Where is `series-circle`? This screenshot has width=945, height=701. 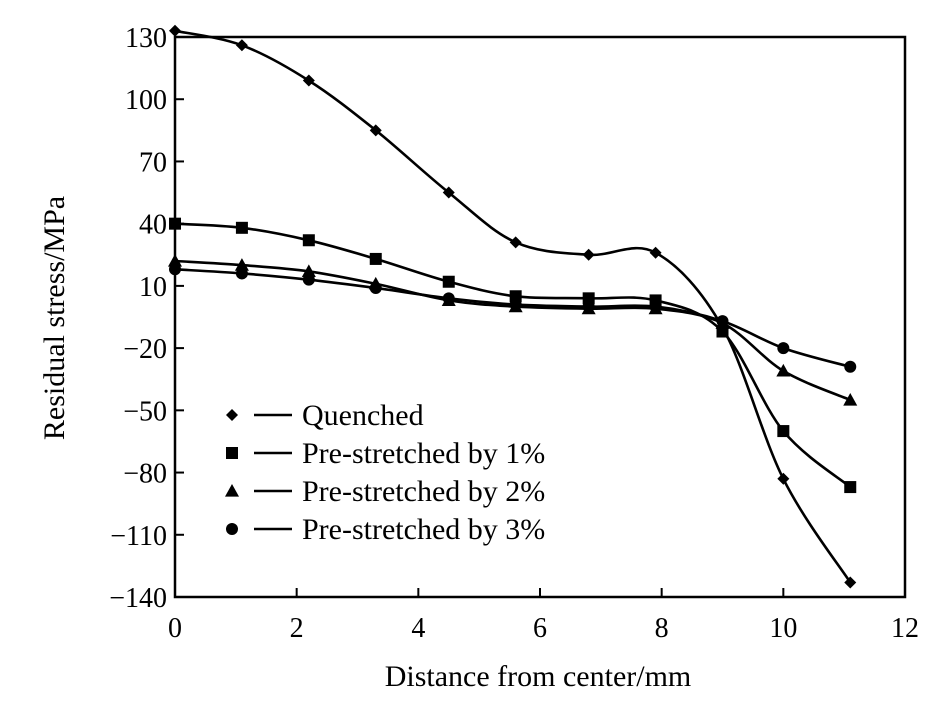 series-circle is located at coordinates (513, 318).